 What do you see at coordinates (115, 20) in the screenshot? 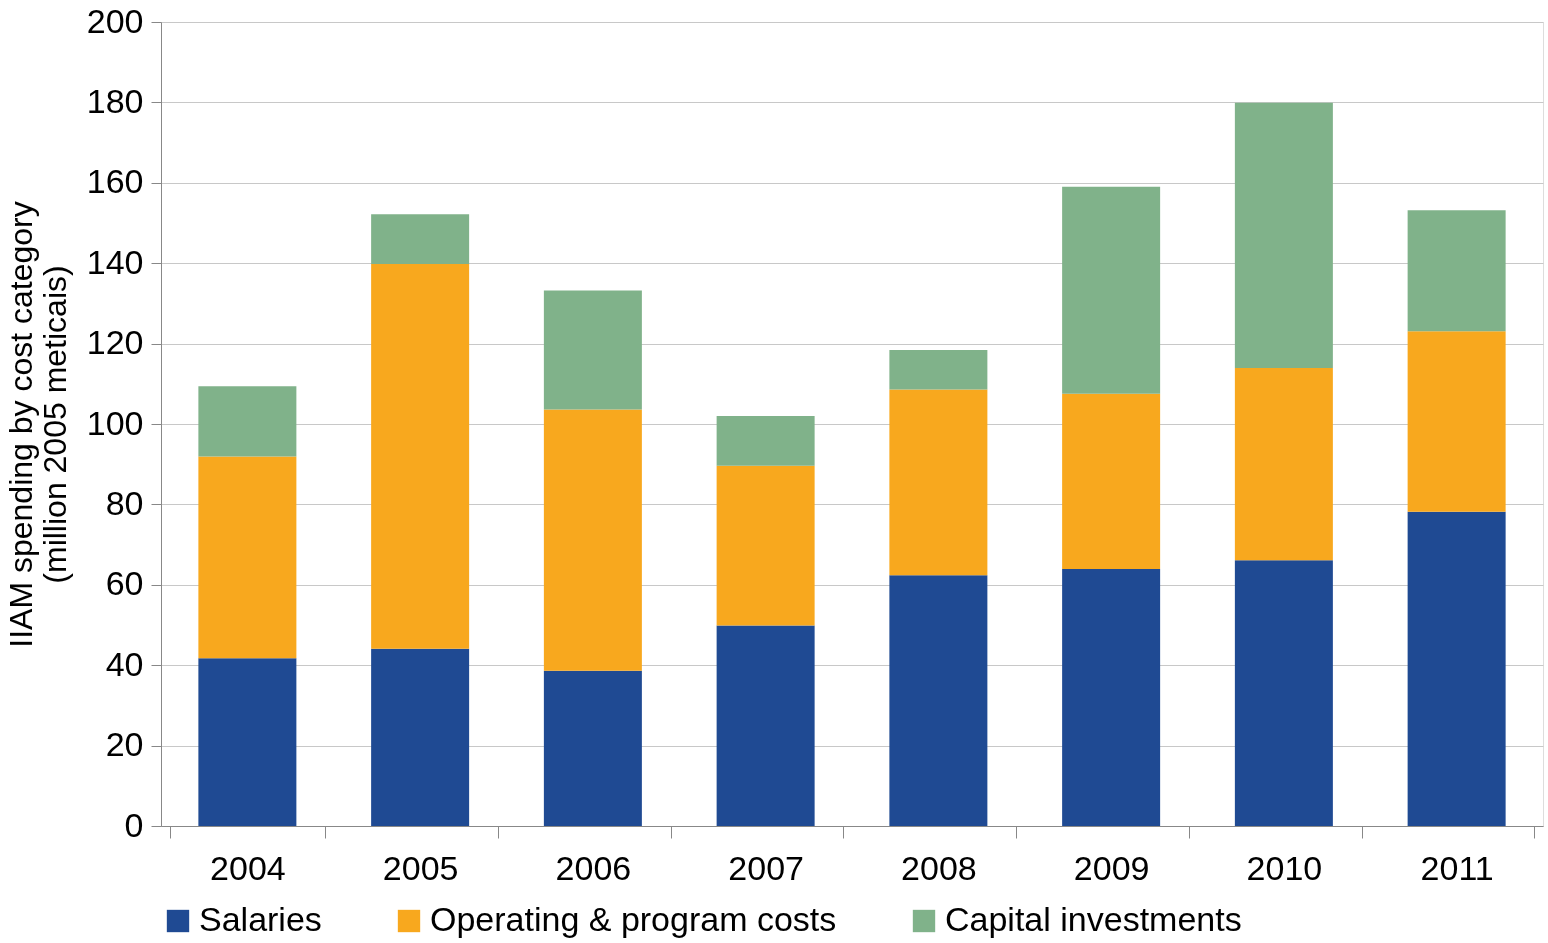
I see `y-tick-label: 200` at bounding box center [115, 20].